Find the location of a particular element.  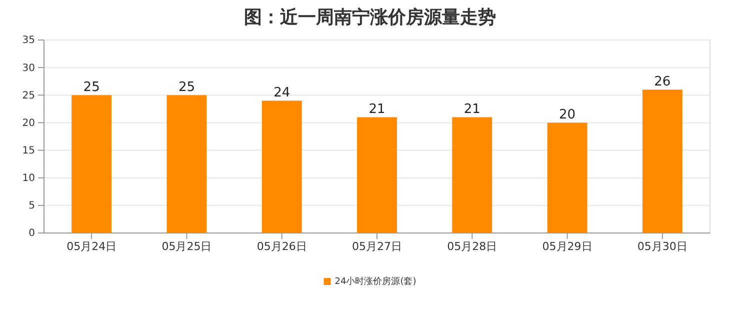

y-tick-label: 0 is located at coordinates (31, 234).